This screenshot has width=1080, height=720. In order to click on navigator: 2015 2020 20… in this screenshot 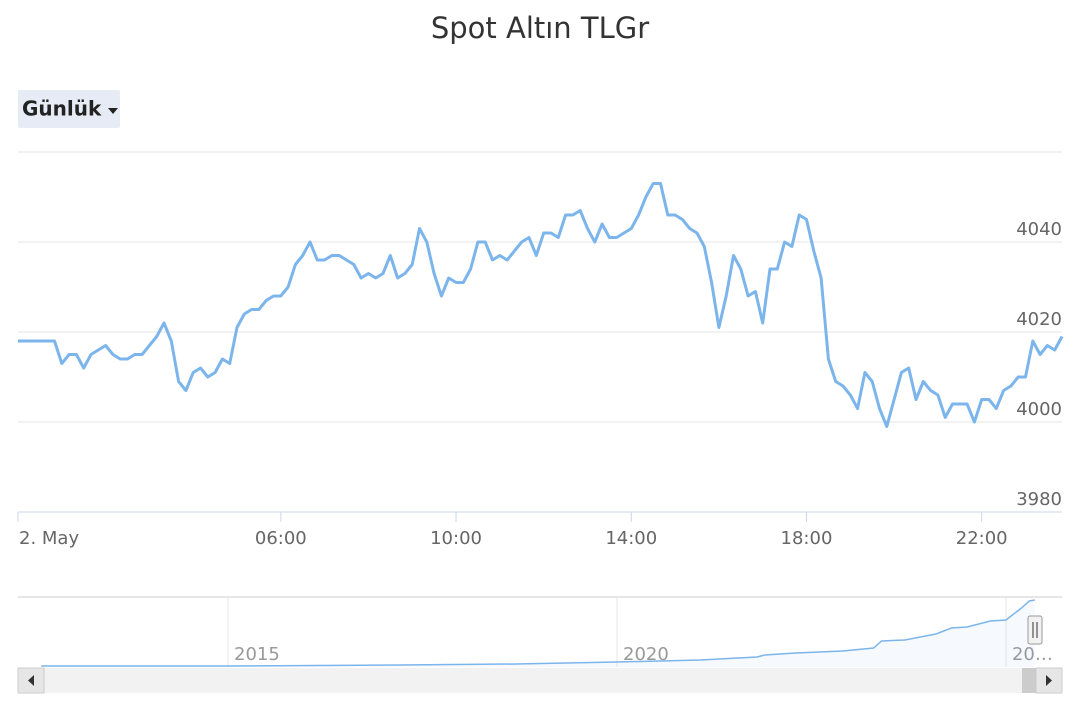, I will do `click(547, 632)`.